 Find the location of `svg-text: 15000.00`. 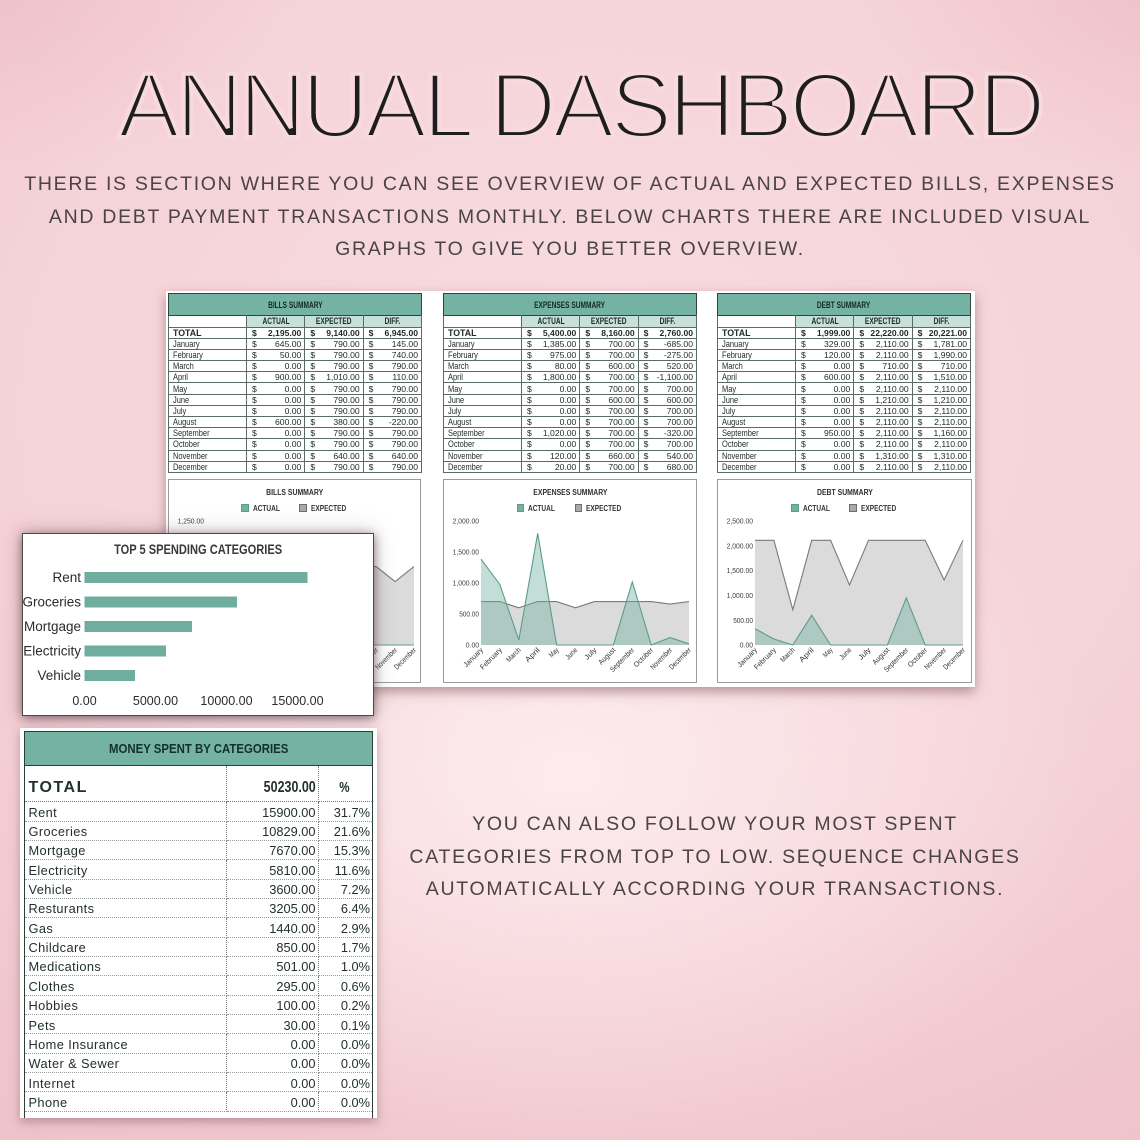

svg-text: 15000.00 is located at coordinates (297, 701).